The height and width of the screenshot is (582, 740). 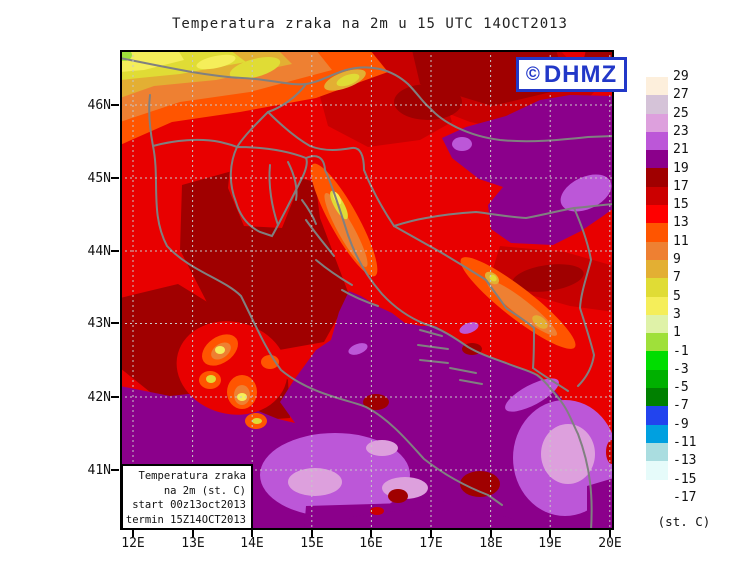 I want to click on colorbar-tick-label: 15, so click(x=681, y=205).